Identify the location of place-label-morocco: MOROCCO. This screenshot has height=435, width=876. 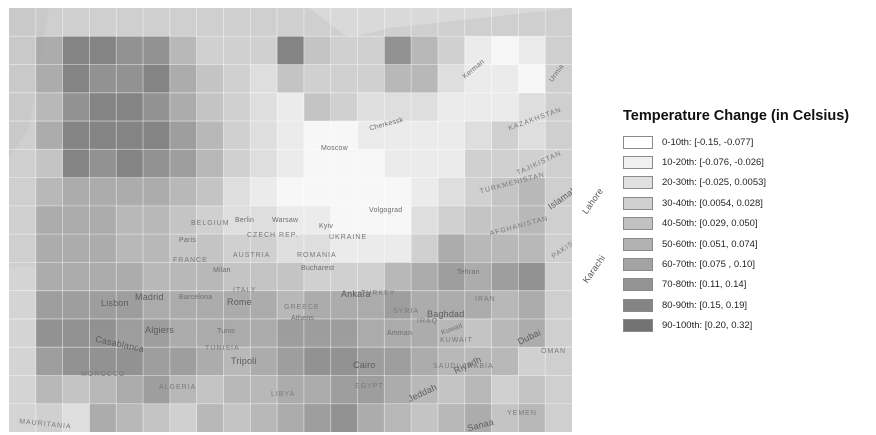
(103, 374).